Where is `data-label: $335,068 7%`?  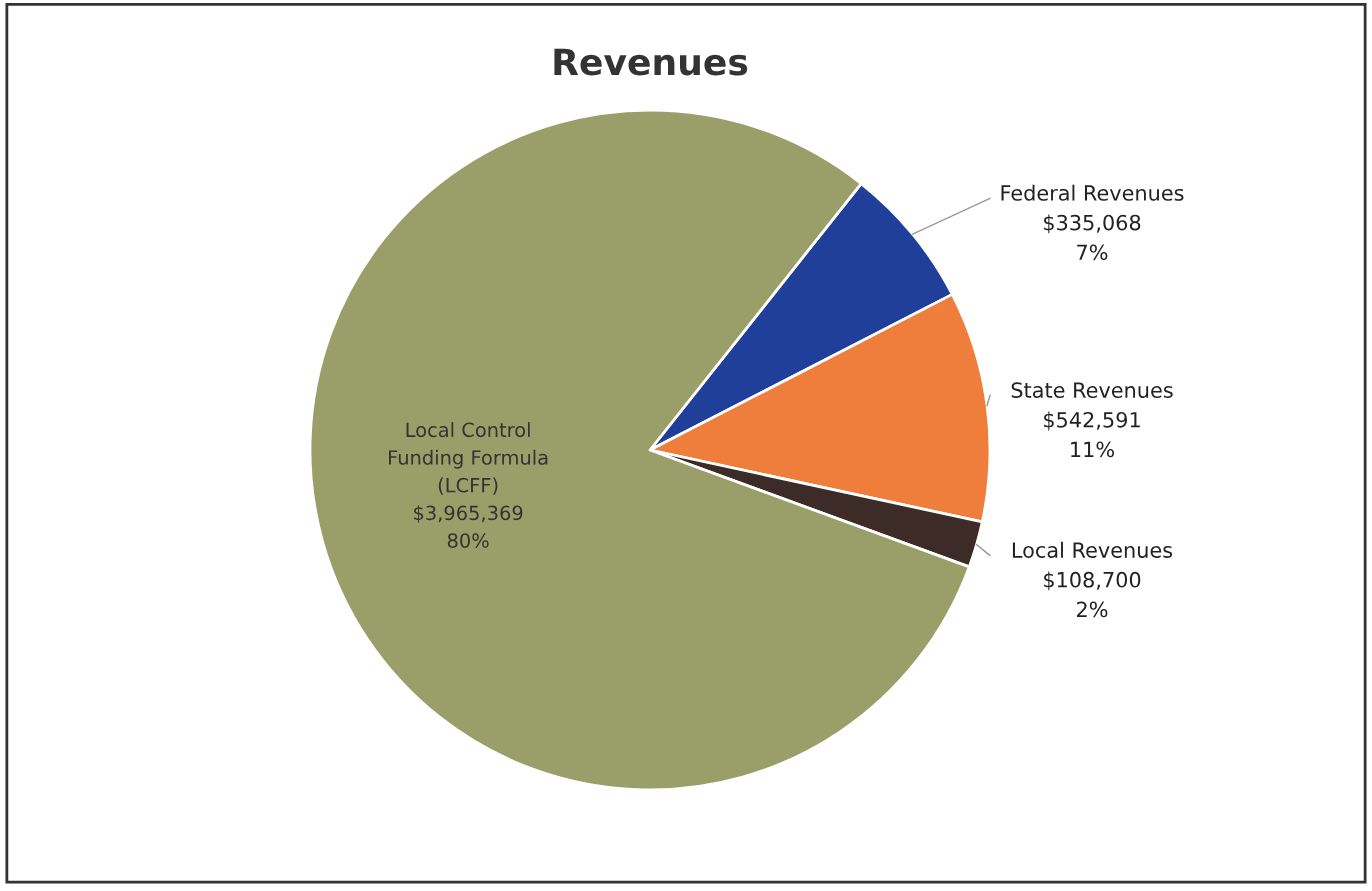 data-label: $335,068 7% is located at coordinates (1092, 237).